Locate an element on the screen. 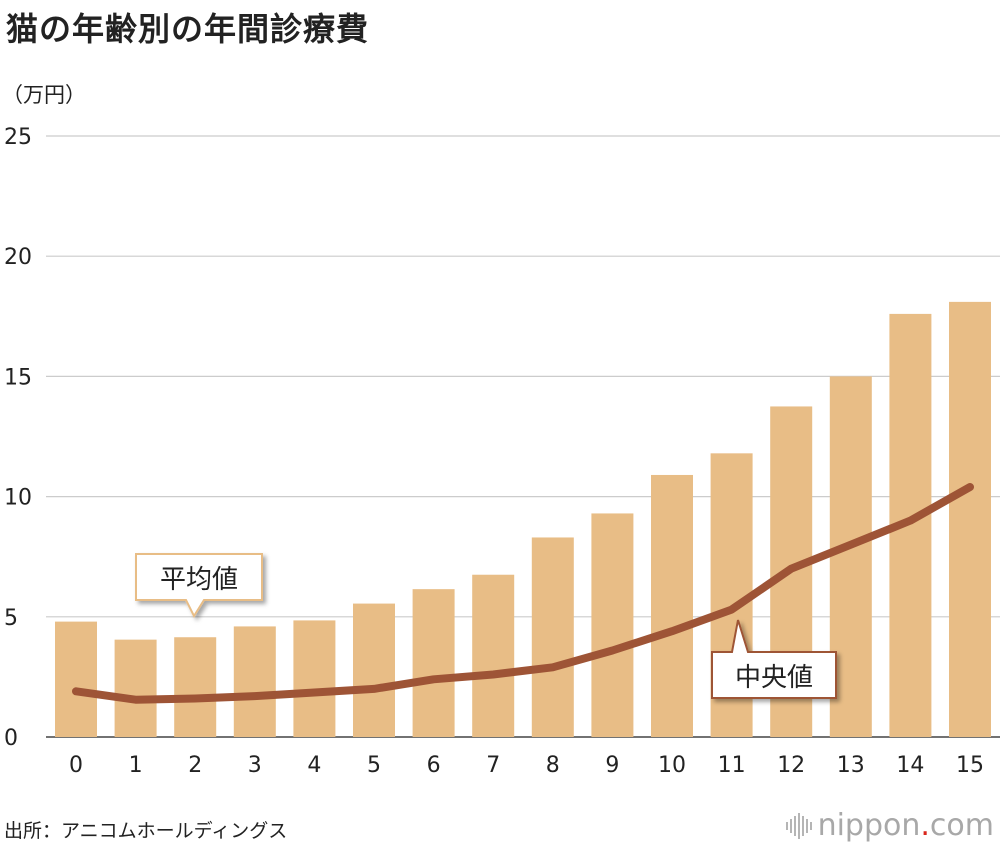  y-tick-label: 0 is located at coordinates (11, 738).